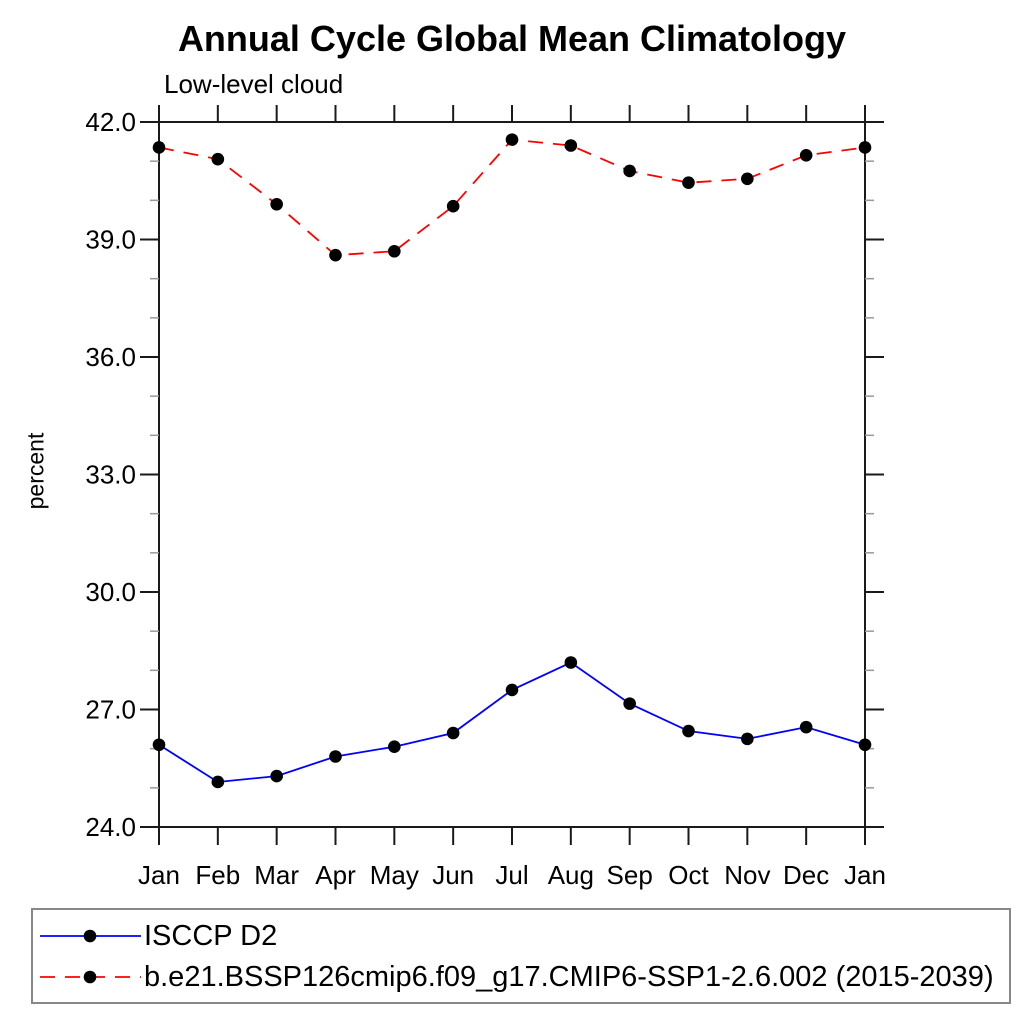 This screenshot has width=1024, height=1024. I want to click on x-tick-label: Jul, so click(511, 875).